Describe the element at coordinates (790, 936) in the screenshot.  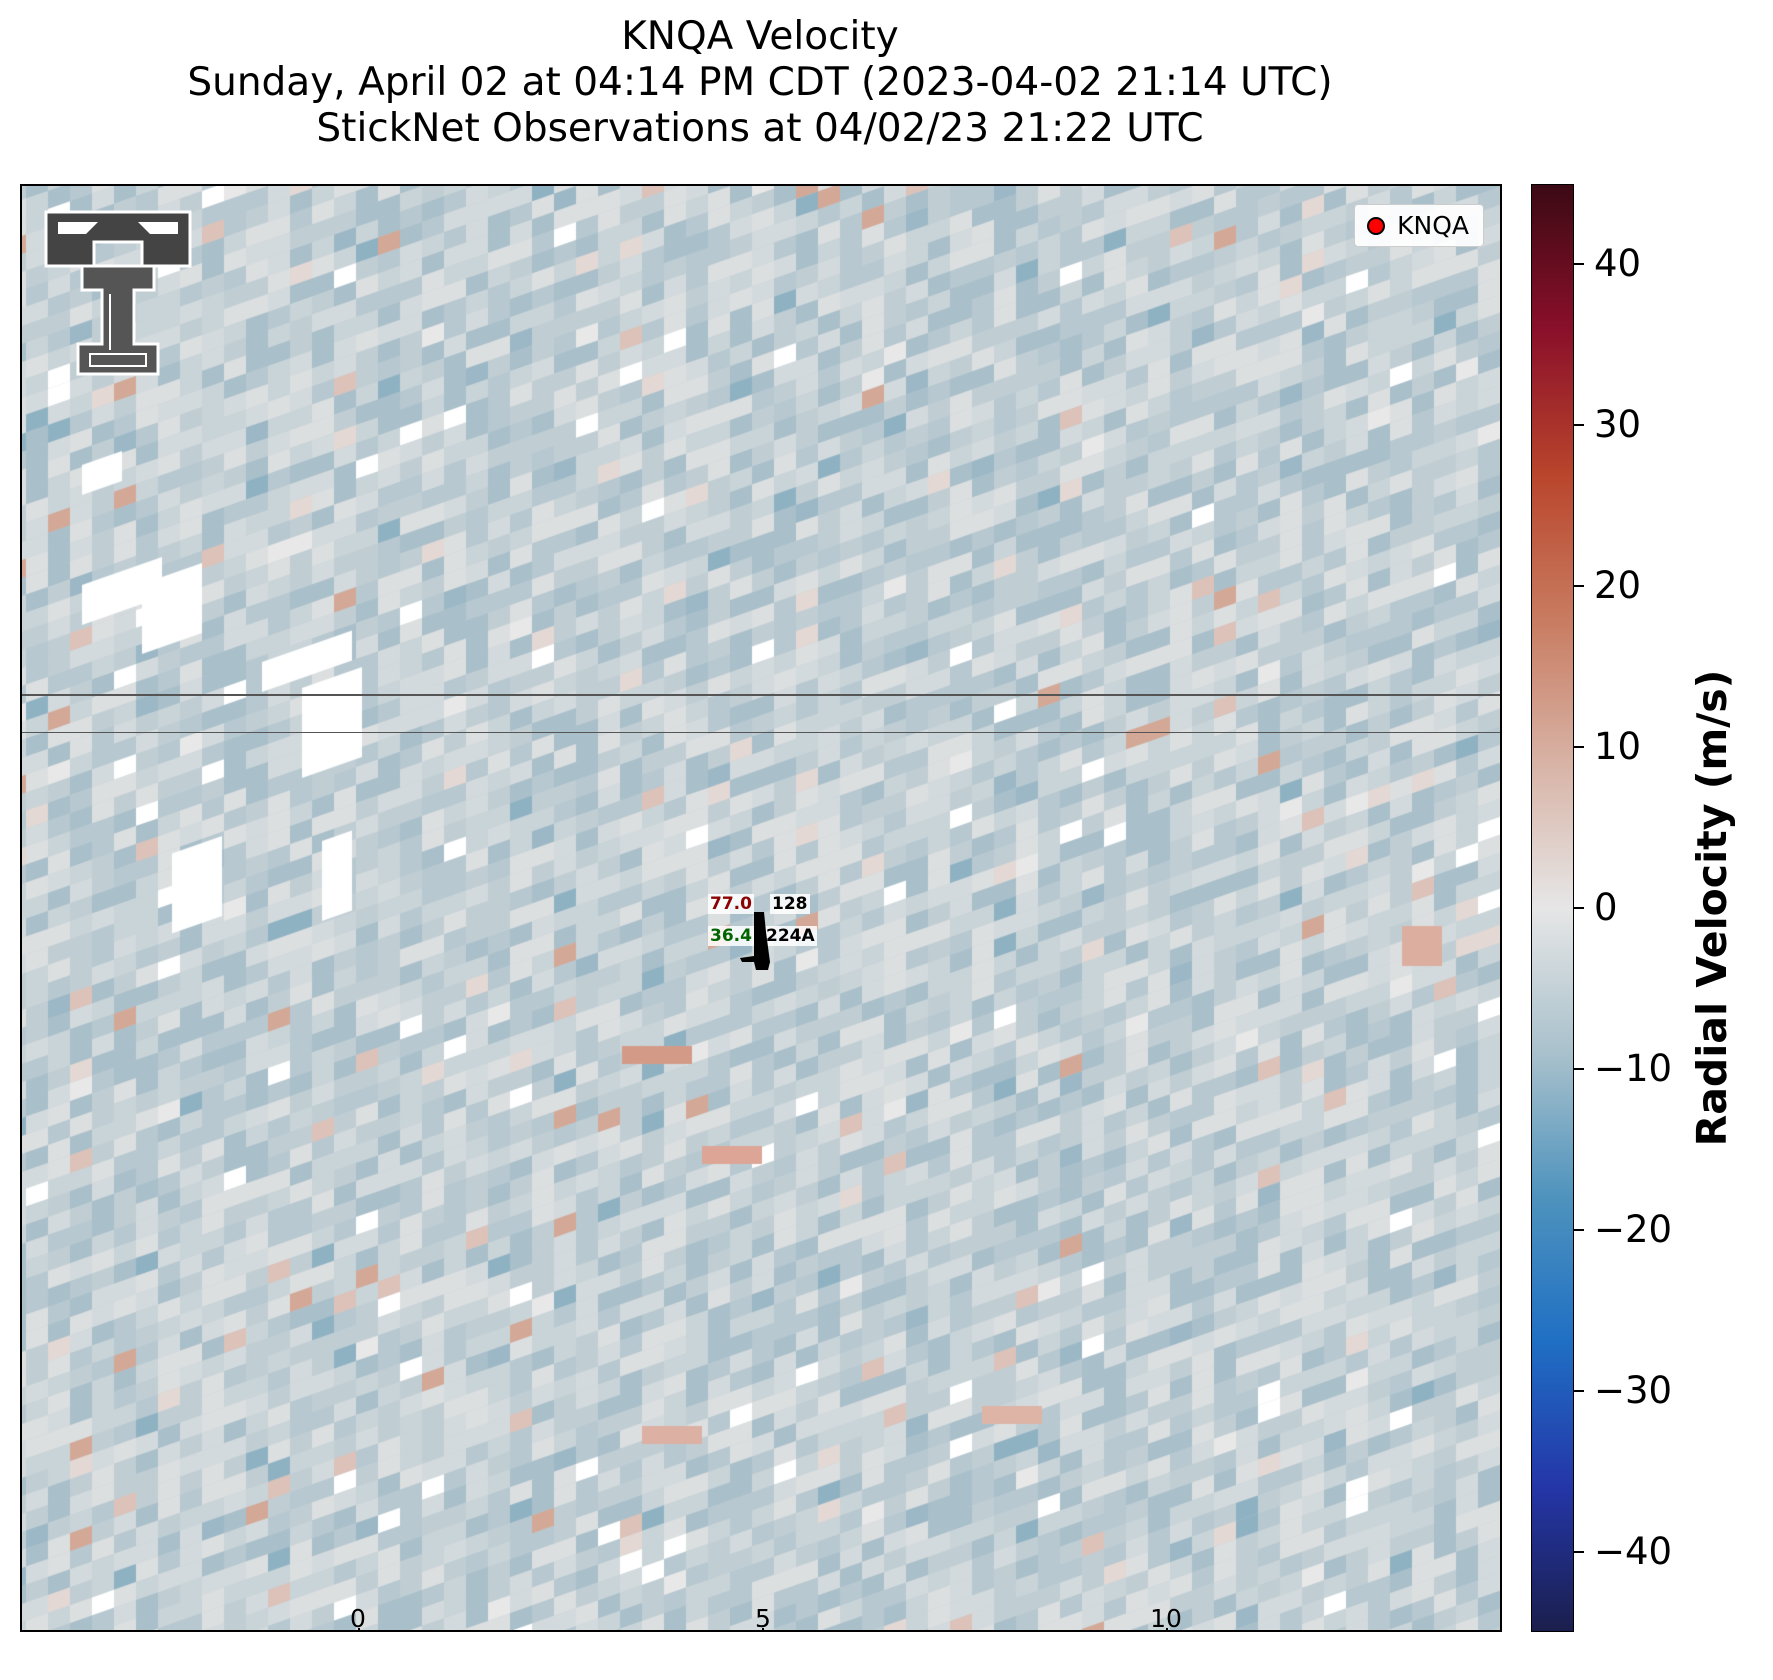
I see `station-id-bottom: 224A` at that location.